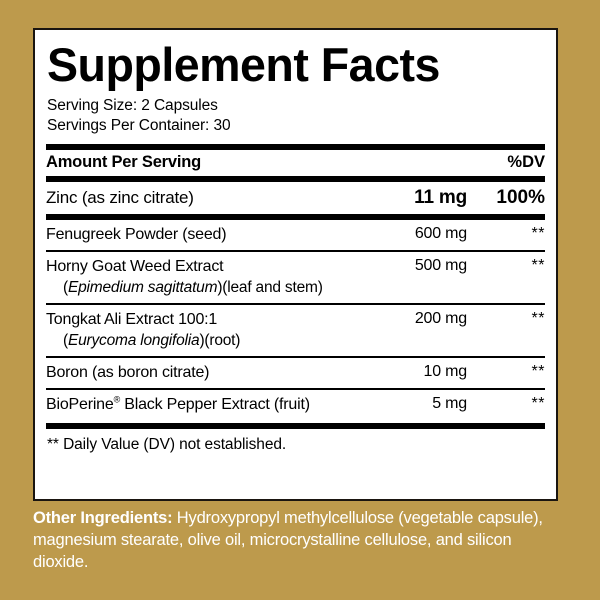 The height and width of the screenshot is (600, 600). What do you see at coordinates (440, 197) in the screenshot?
I see `nutrient-amount: 11 mg` at bounding box center [440, 197].